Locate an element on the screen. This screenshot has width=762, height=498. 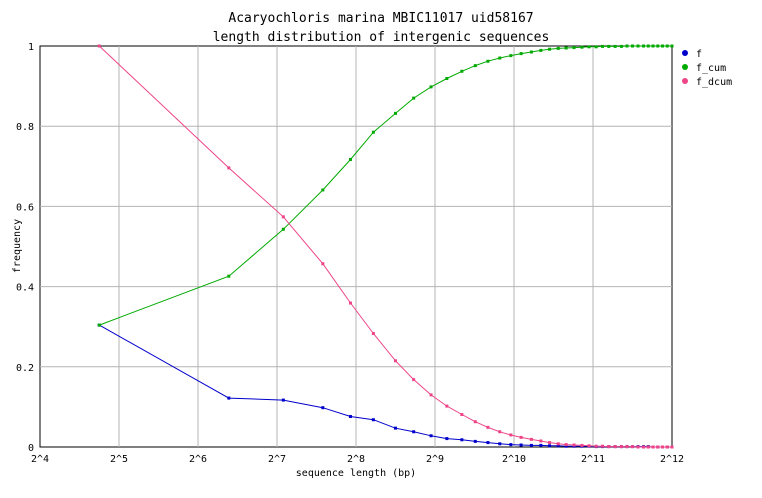
y-tick-label: 0.6 is located at coordinates (25, 207).